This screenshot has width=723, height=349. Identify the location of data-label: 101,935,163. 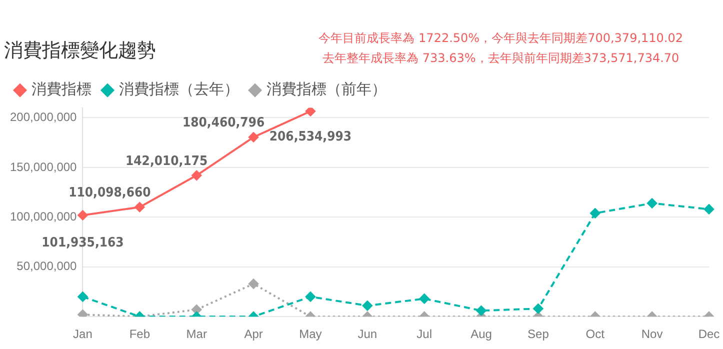
(83, 243).